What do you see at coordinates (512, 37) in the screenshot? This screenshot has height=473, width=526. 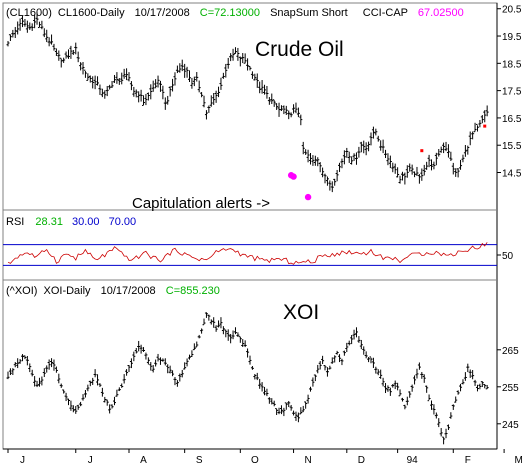 I see `price-tick-label: 19.5` at bounding box center [512, 37].